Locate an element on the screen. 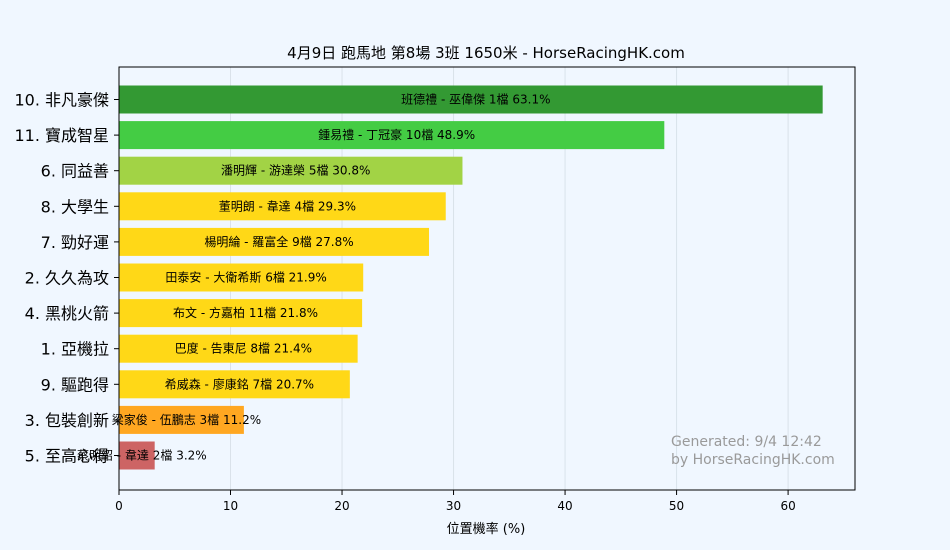 Image resolution: width=950 pixels, height=550 pixels. category-label: 3. 包裝創新 is located at coordinates (67, 420).